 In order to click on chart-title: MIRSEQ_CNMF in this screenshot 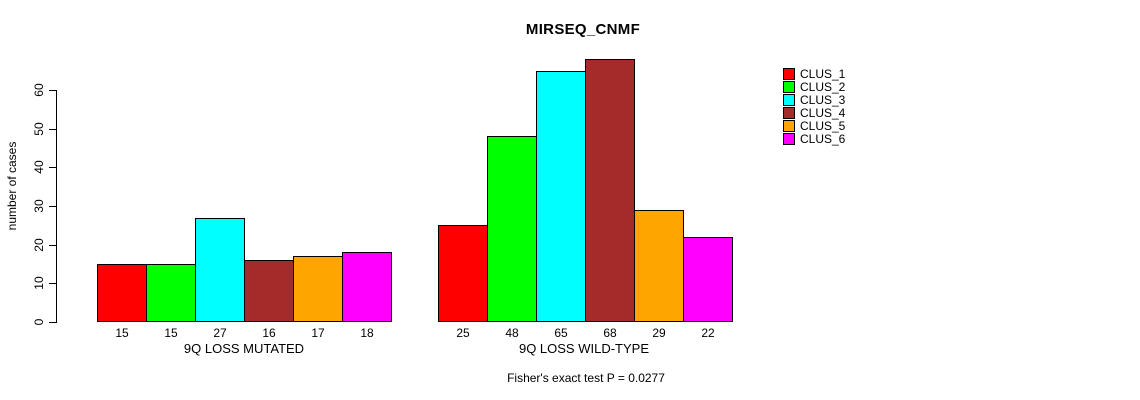, I will do `click(583, 29)`.